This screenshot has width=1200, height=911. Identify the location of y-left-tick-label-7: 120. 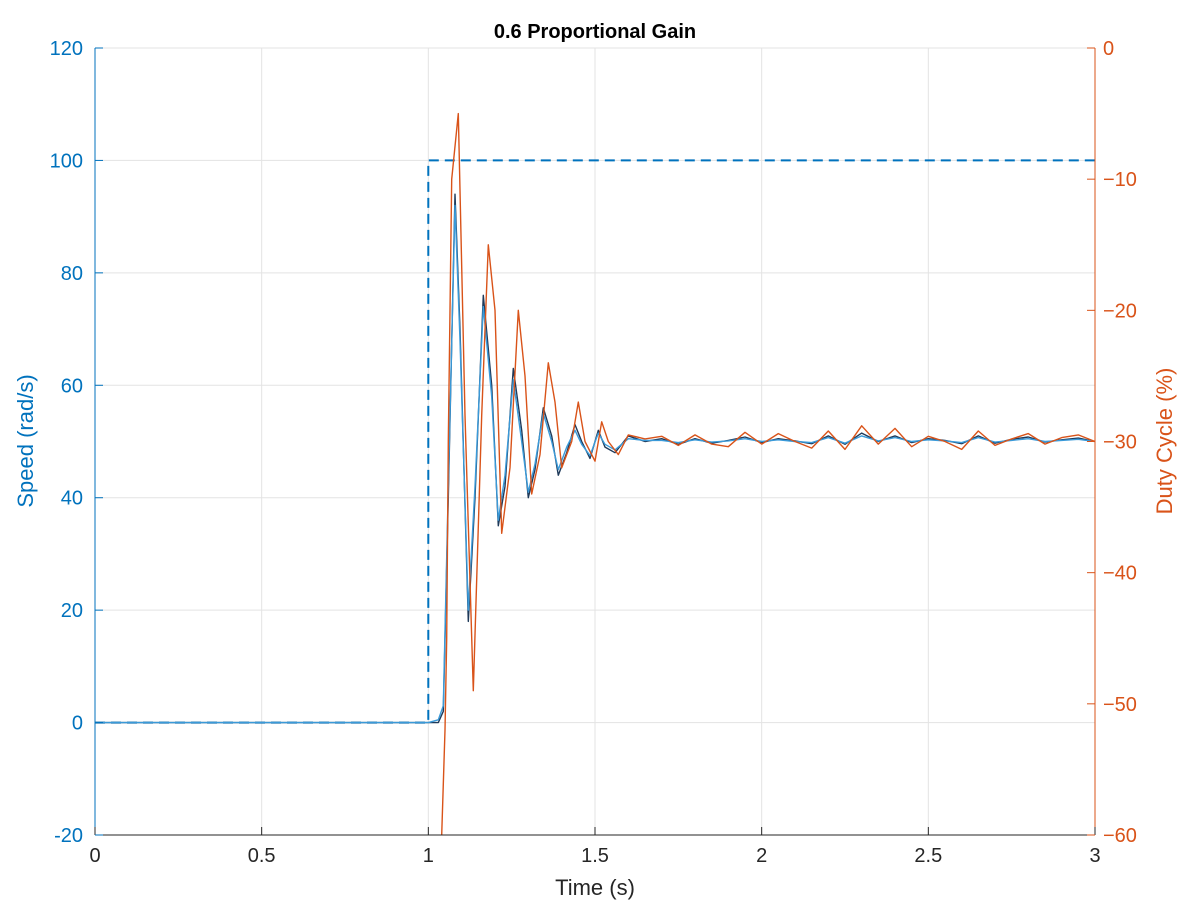
(66, 49).